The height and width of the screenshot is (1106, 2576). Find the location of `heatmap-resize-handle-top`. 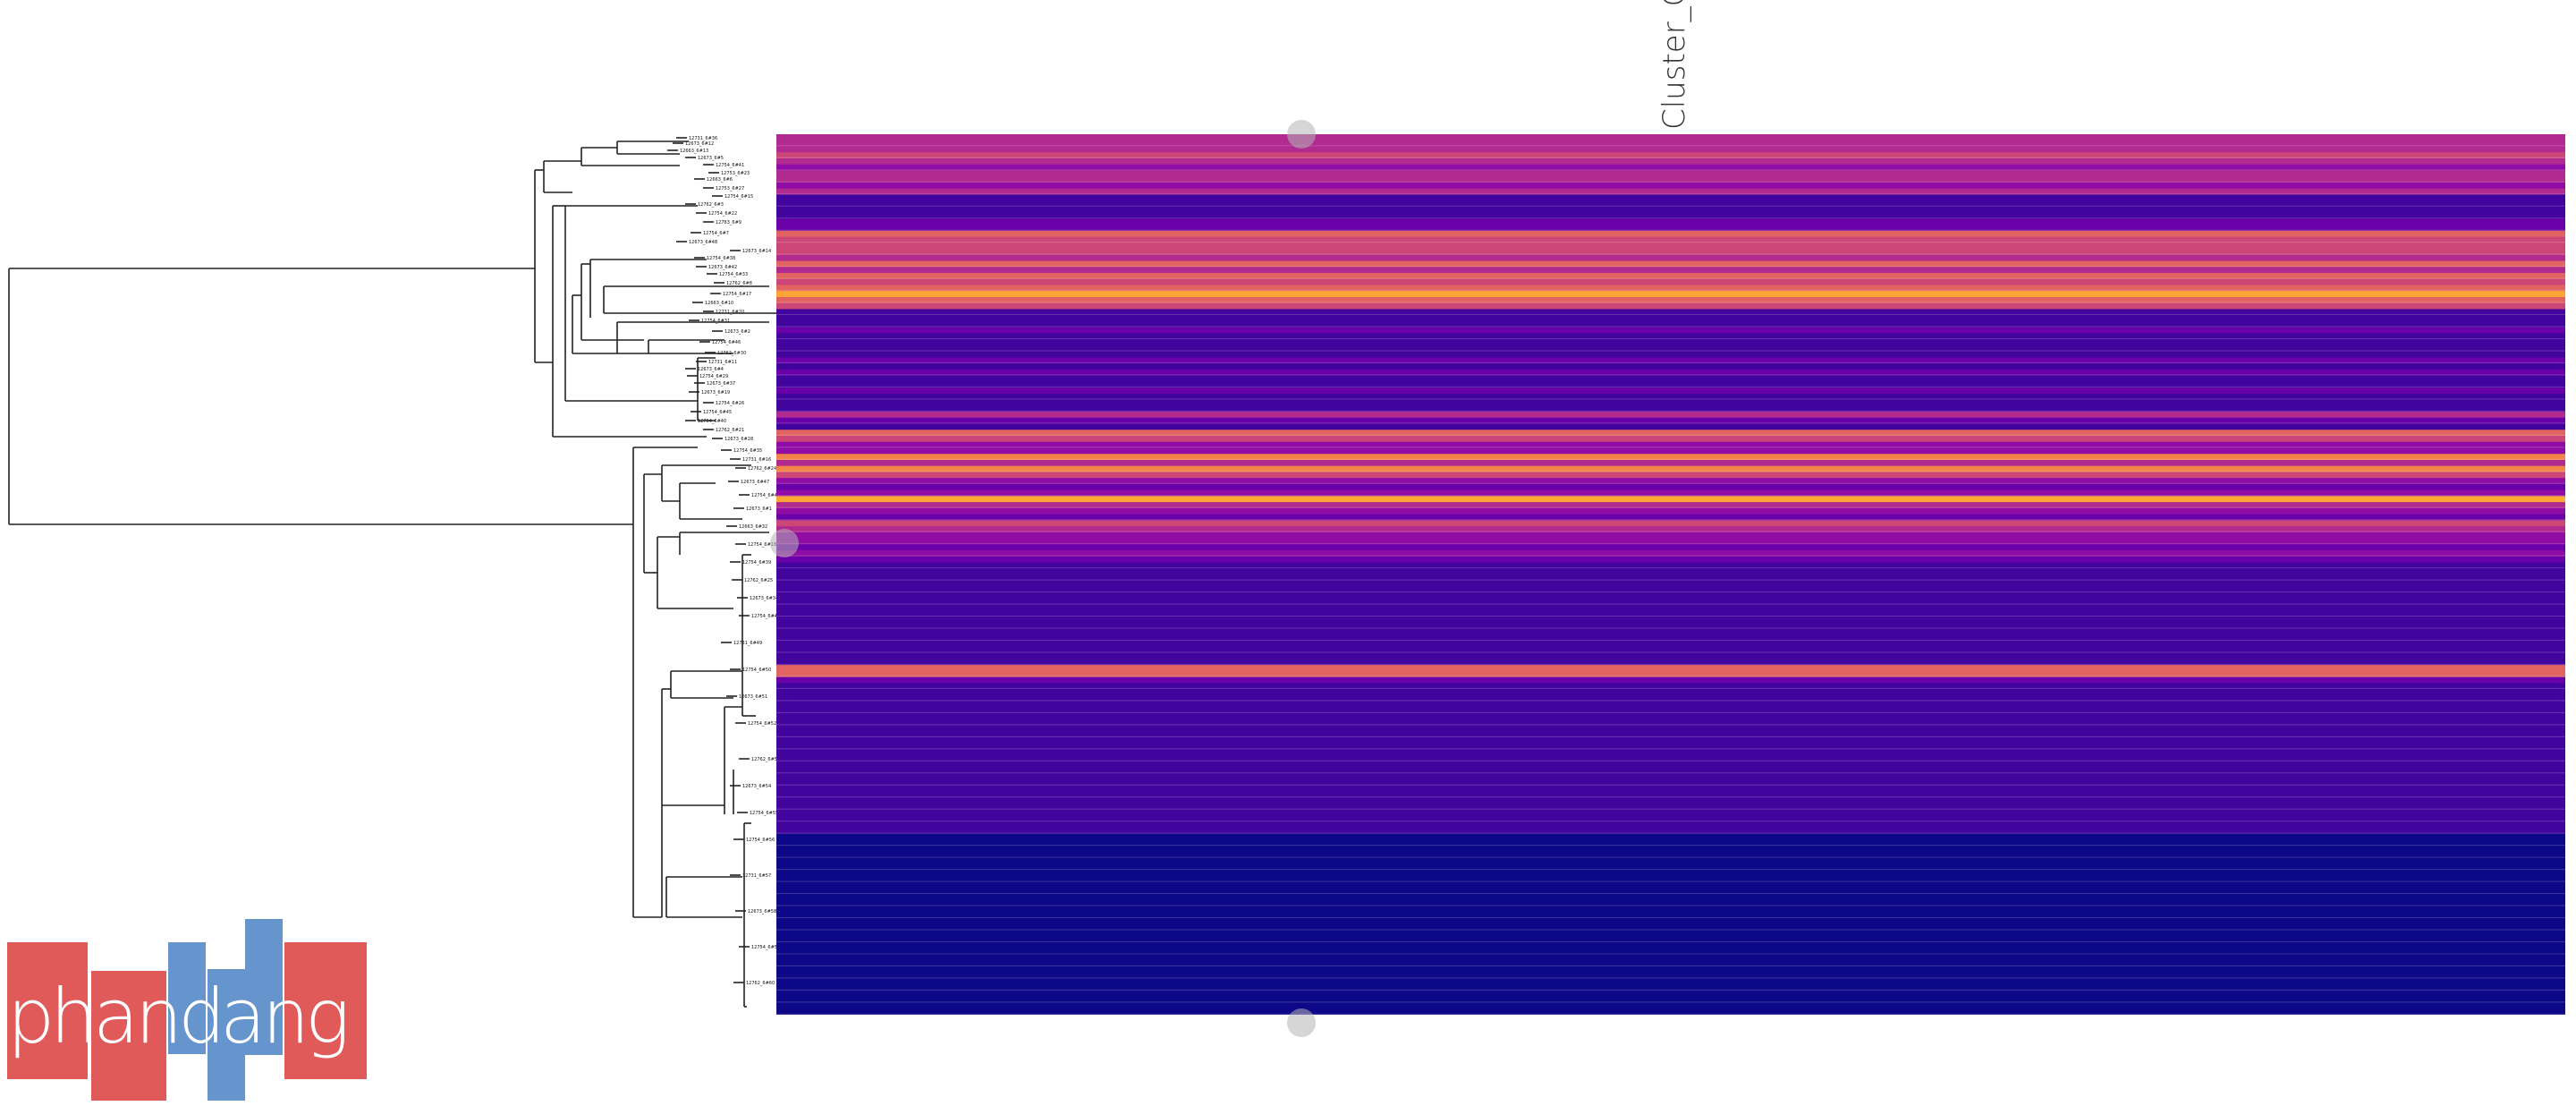

heatmap-resize-handle-top is located at coordinates (1301, 134).